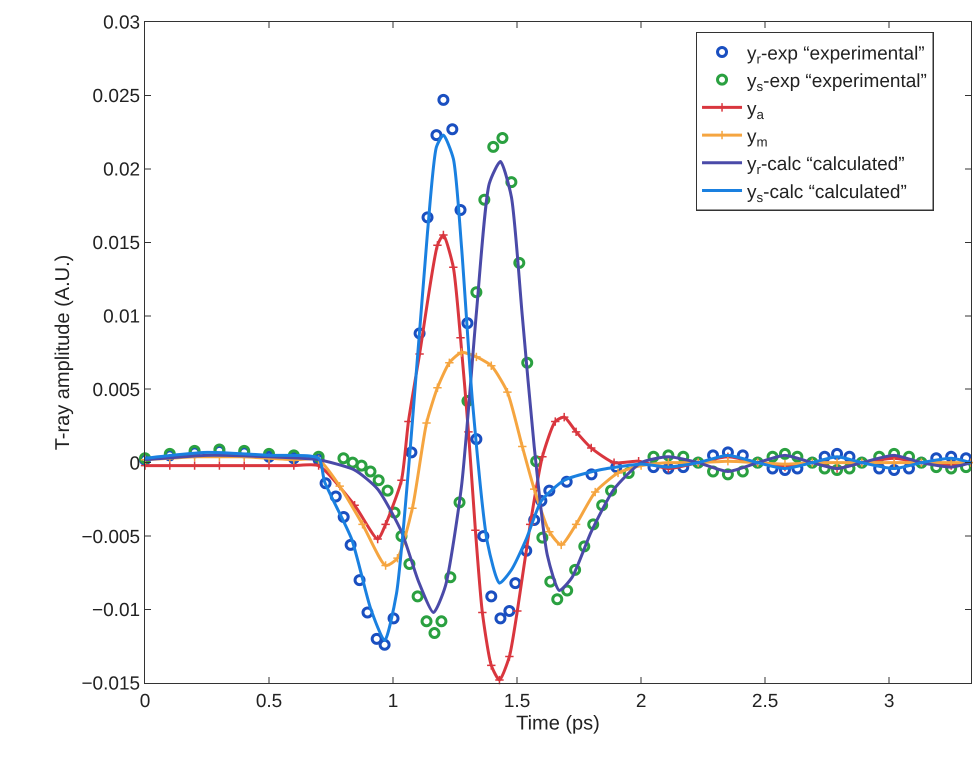 This screenshot has width=973, height=762. What do you see at coordinates (121, 170) in the screenshot?
I see `y-tick-label: 0.02` at bounding box center [121, 170].